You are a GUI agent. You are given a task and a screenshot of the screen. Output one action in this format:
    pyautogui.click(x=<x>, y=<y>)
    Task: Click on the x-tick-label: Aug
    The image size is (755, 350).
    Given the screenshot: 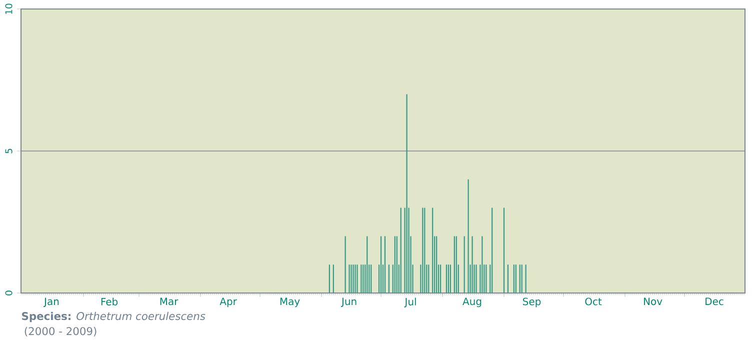 What is the action you would take?
    pyautogui.click(x=472, y=303)
    